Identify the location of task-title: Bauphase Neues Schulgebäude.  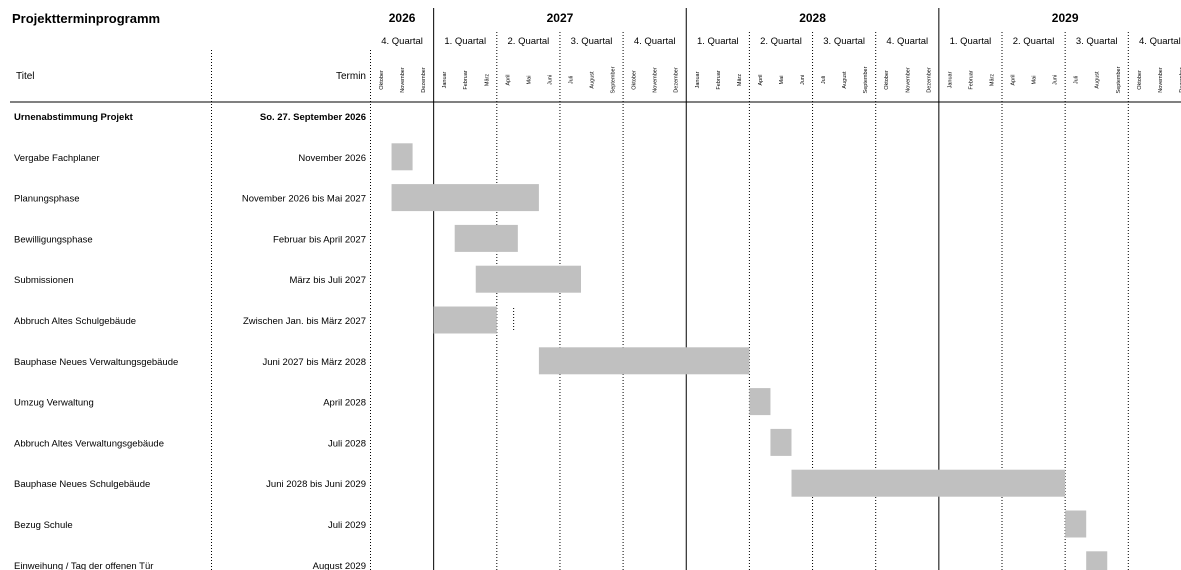
(82, 484).